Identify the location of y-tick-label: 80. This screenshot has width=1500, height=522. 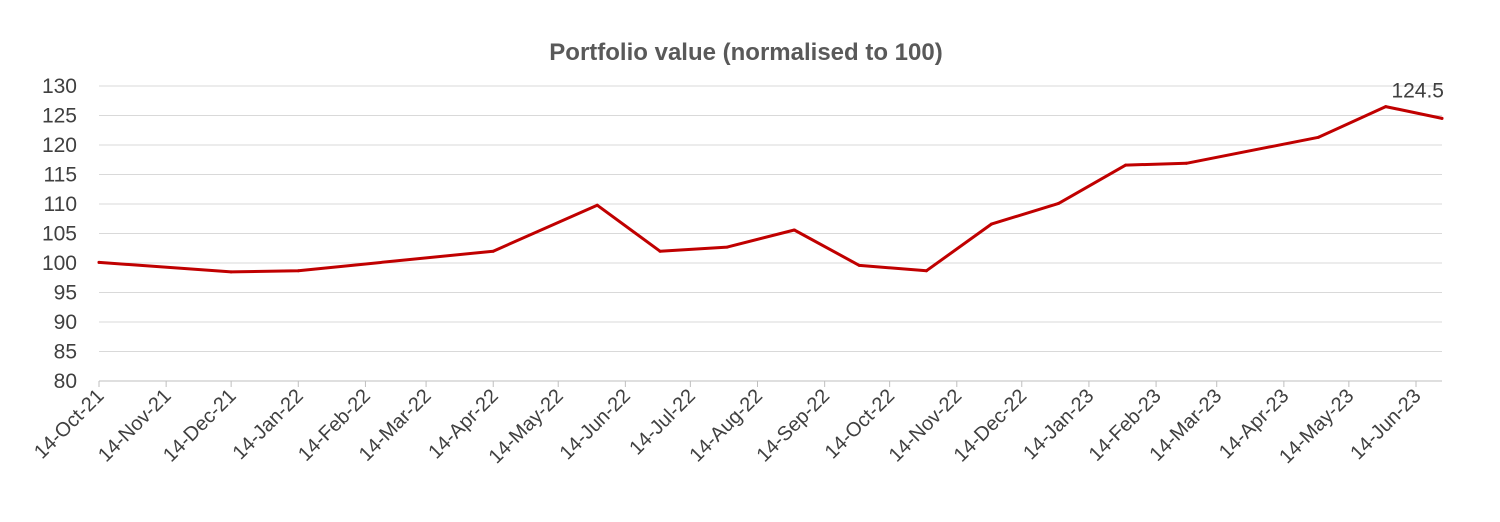
(65, 381).